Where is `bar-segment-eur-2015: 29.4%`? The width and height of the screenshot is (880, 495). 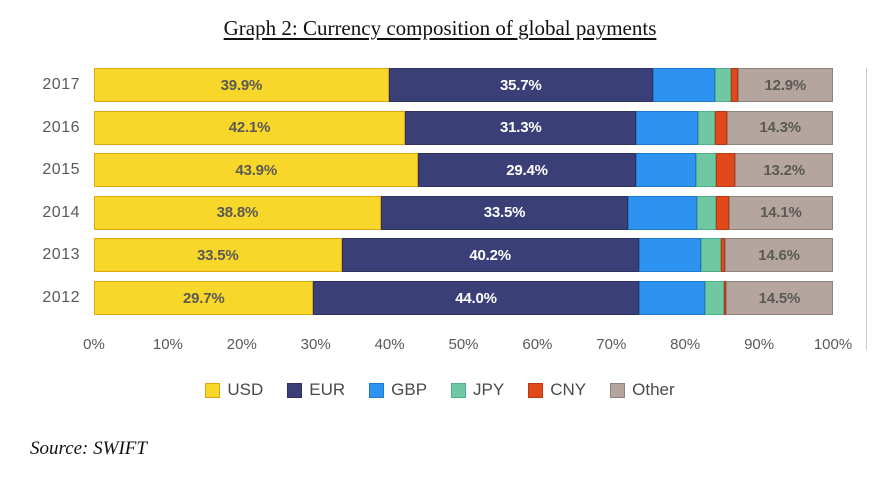
bar-segment-eur-2015: 29.4% is located at coordinates (527, 170).